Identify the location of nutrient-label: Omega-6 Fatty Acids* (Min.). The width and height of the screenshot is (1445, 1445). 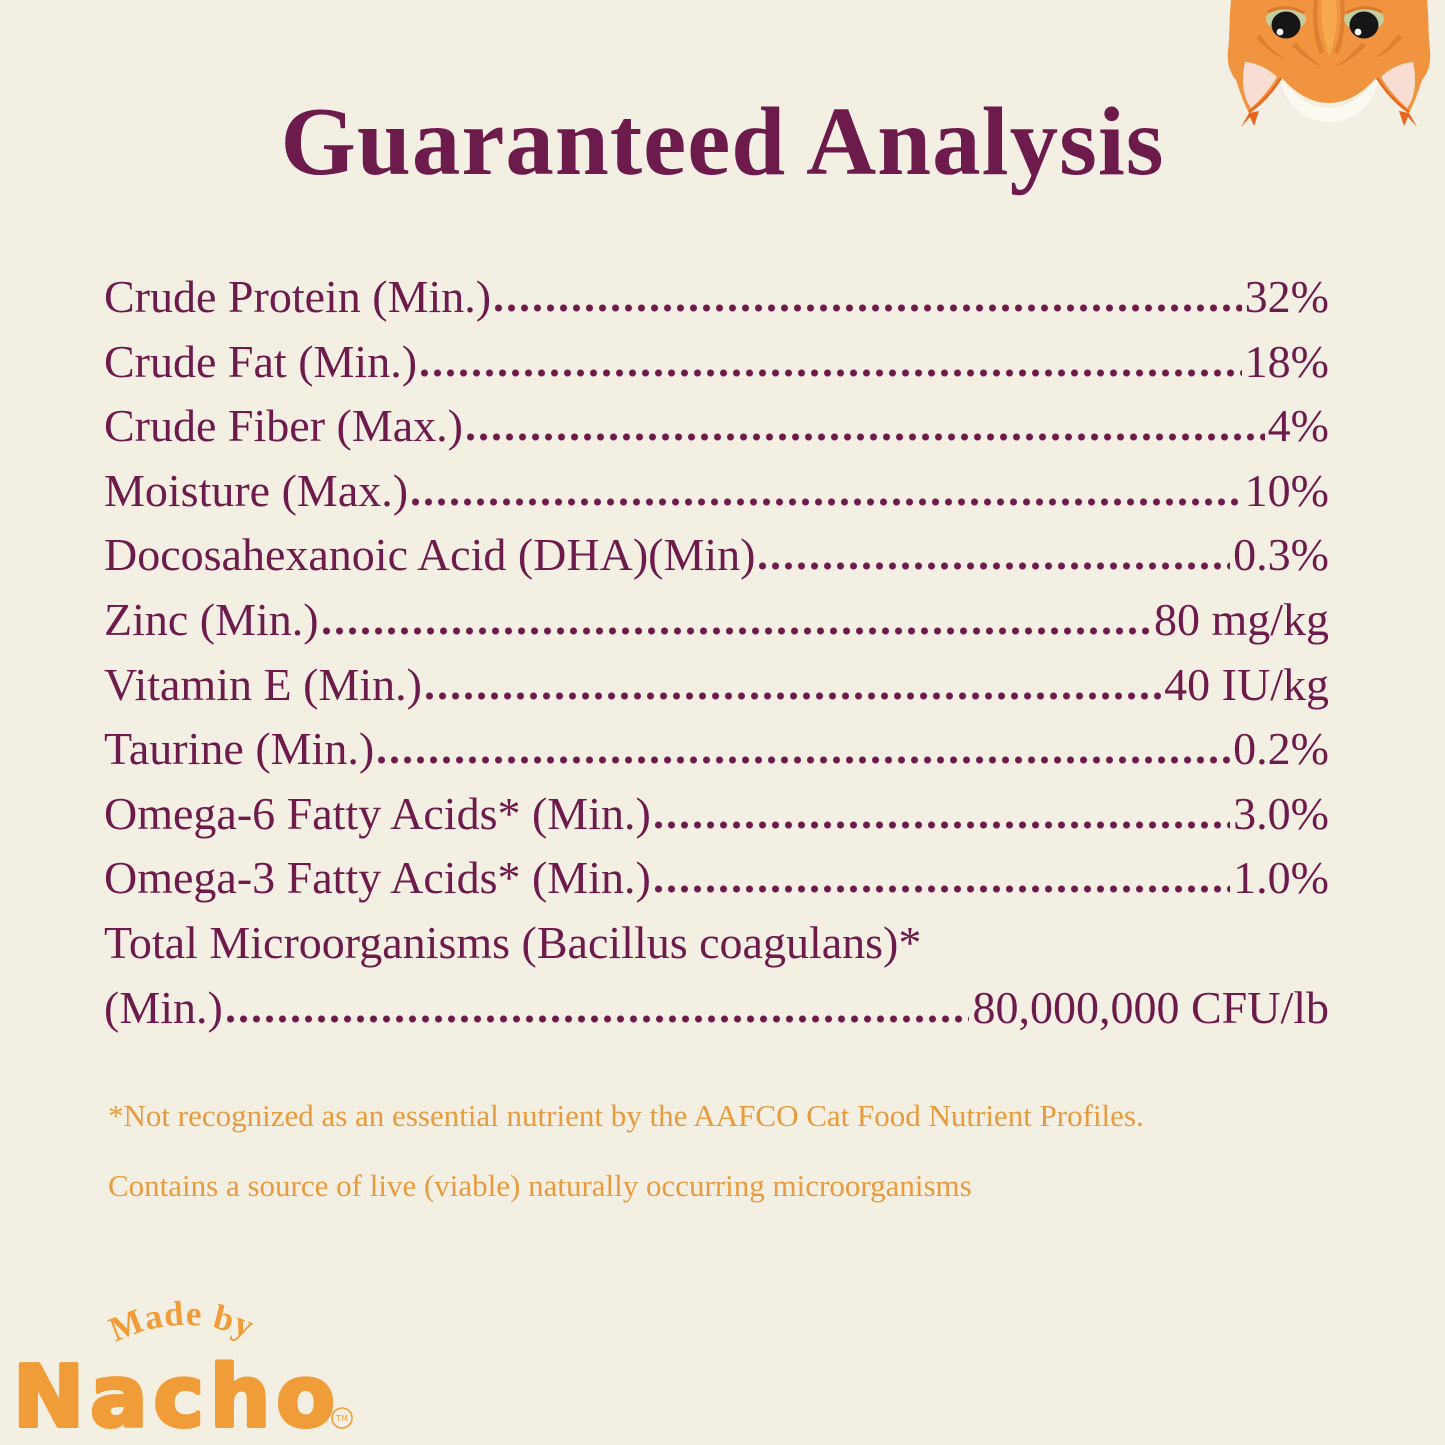
(377, 813).